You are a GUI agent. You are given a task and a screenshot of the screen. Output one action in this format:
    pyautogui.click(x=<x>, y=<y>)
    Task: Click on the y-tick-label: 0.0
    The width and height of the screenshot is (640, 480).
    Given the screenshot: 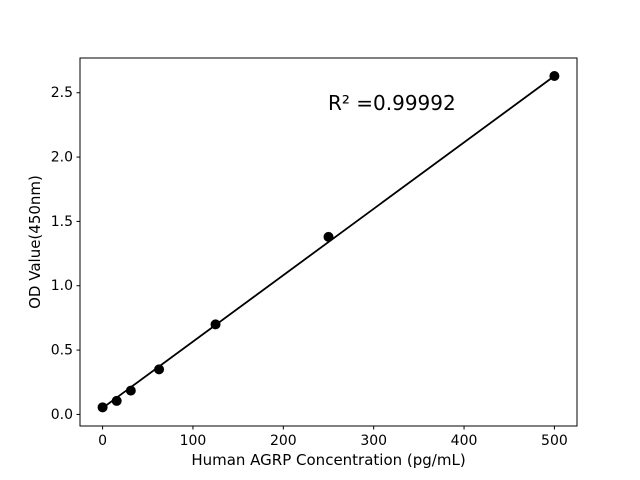 What is the action you would take?
    pyautogui.click(x=62, y=415)
    